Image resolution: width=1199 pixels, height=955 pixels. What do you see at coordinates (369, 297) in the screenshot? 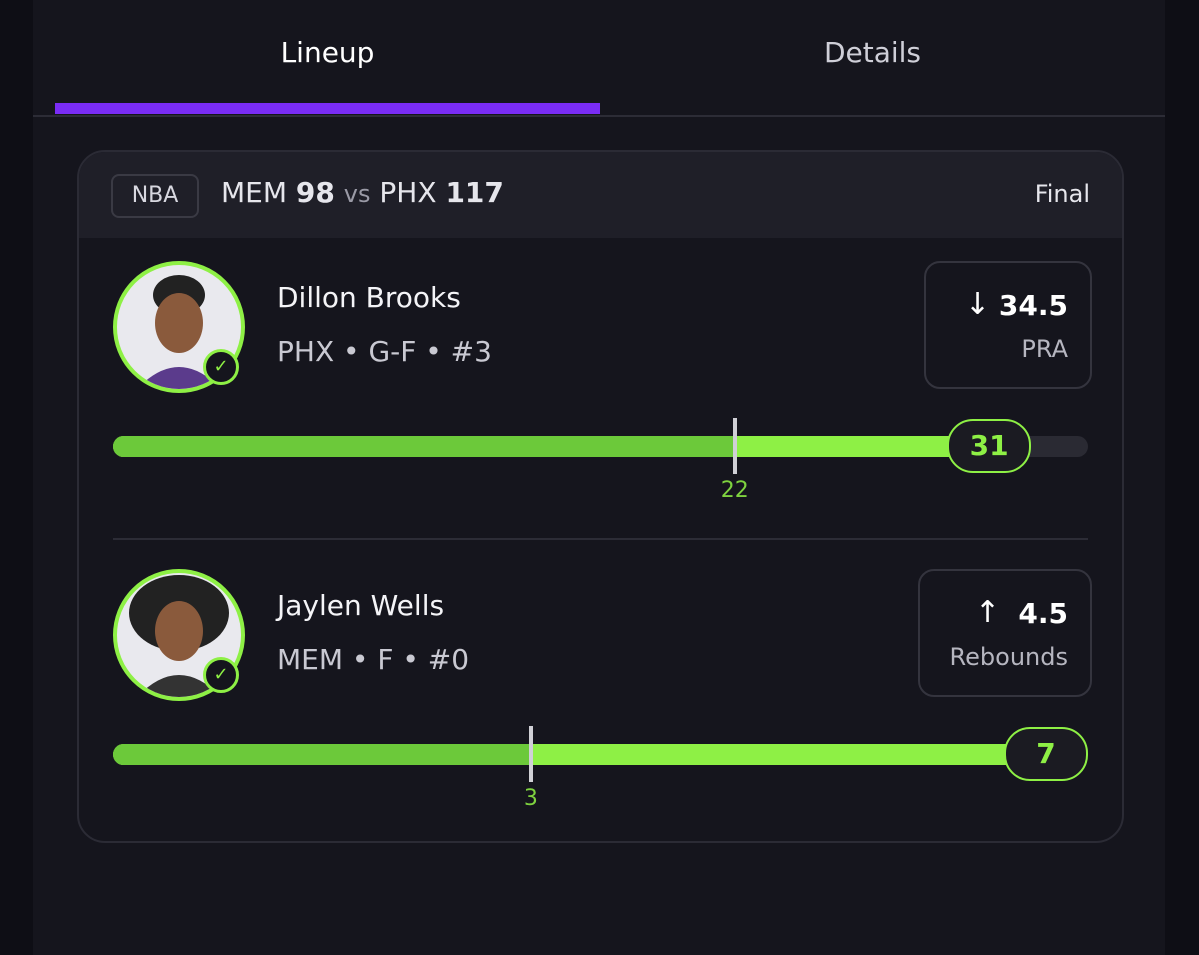
I see `player-name: Dillon Brooks` at bounding box center [369, 297].